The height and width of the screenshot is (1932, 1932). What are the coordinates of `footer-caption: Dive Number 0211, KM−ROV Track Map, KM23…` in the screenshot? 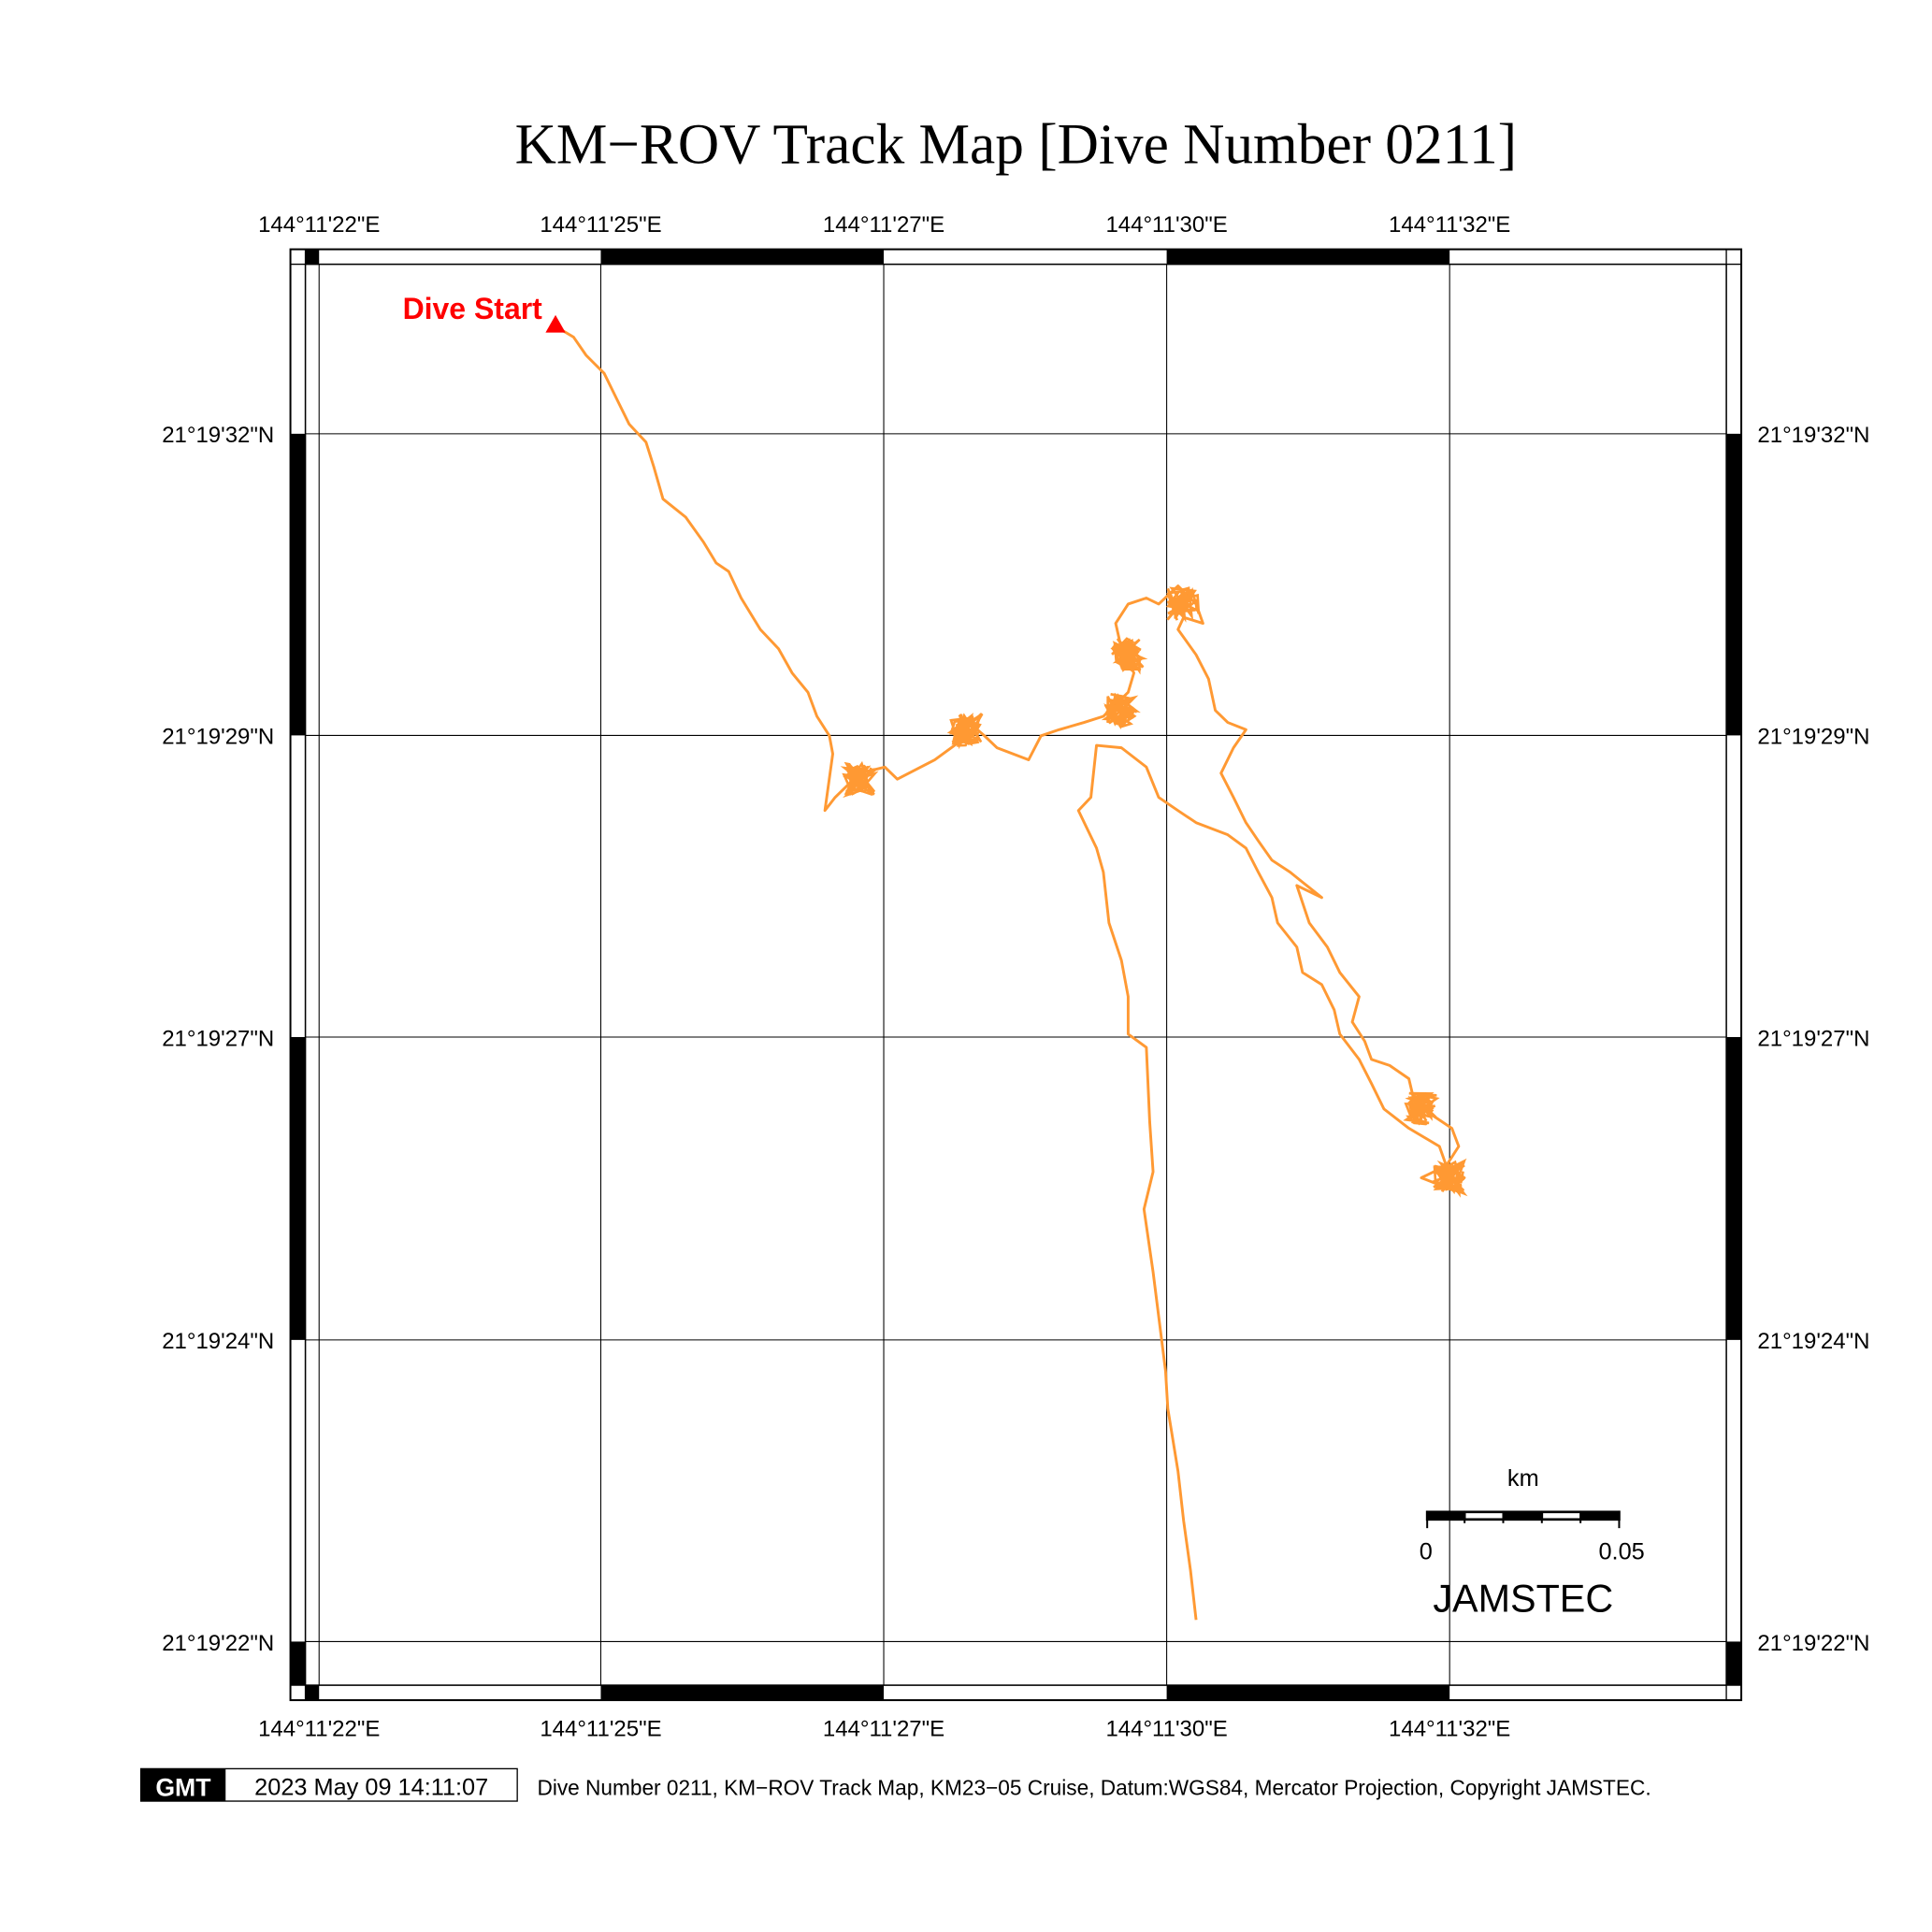 It's located at (1094, 1787).